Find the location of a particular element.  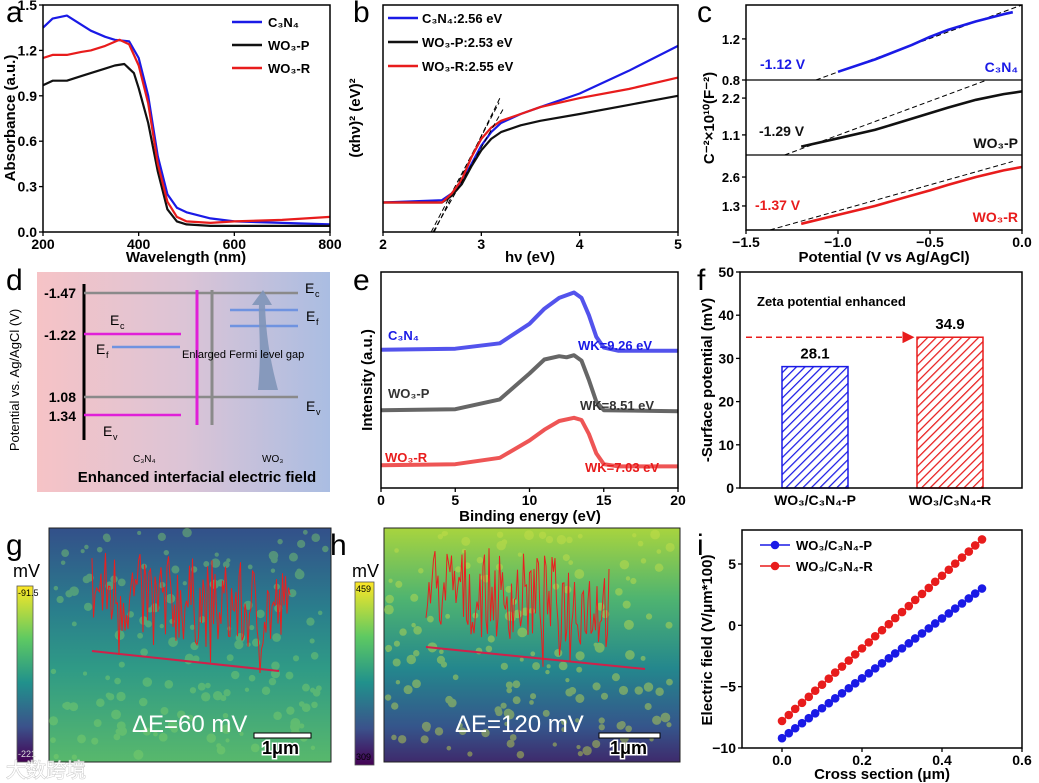

colorbar-min-label: -221 is located at coordinates (27, 754).